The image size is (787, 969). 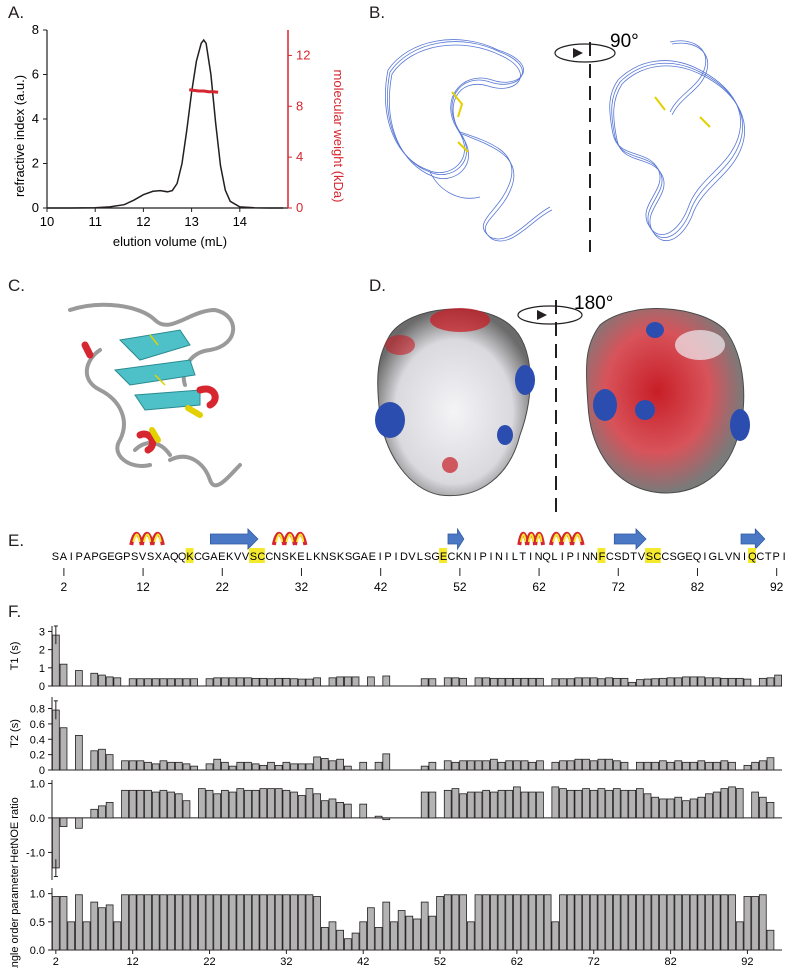 What do you see at coordinates (303, 54) in the screenshot?
I see `y-tick-label-right: 12` at bounding box center [303, 54].